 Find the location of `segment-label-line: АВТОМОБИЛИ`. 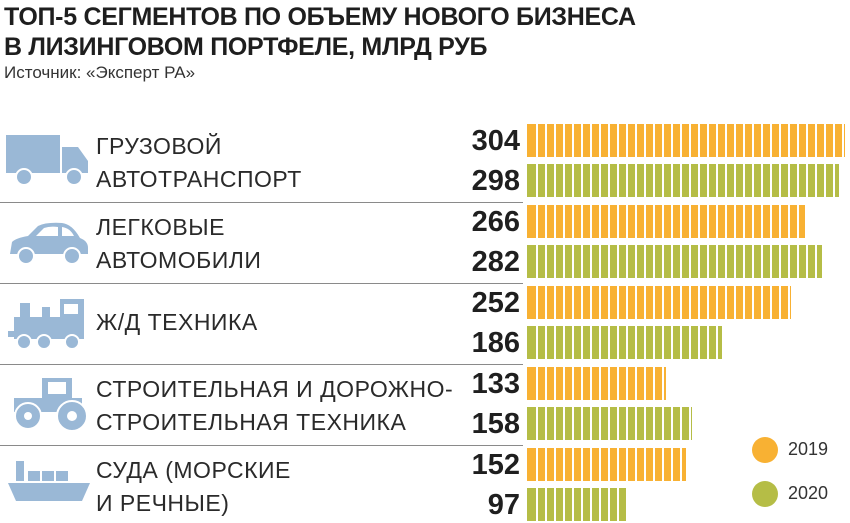

segment-label-line: АВТОМОБИЛИ is located at coordinates (179, 260).